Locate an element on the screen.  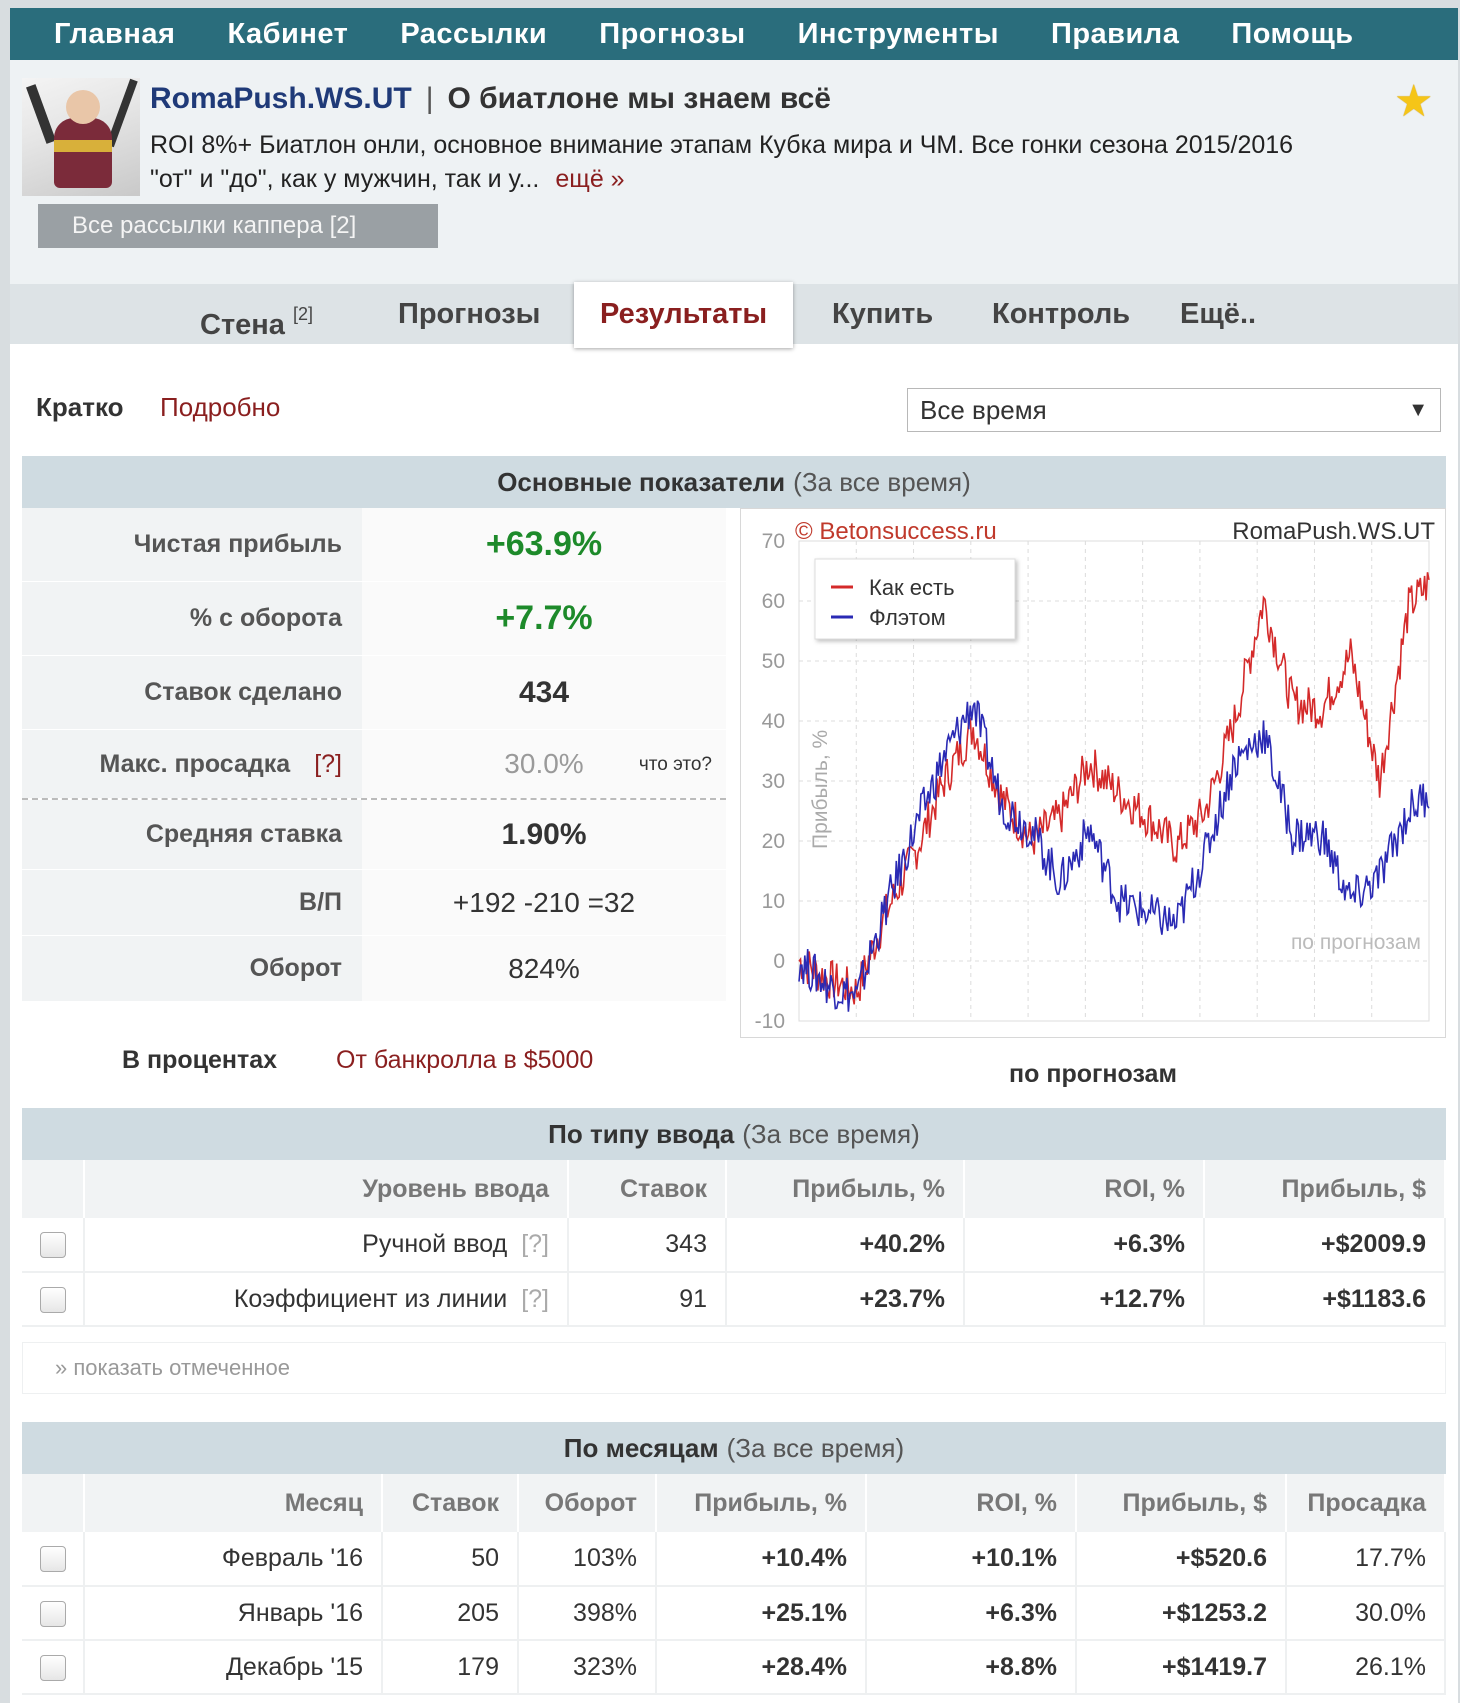
stat-row: Чистая прибыль +63.9% is located at coordinates (374, 545).